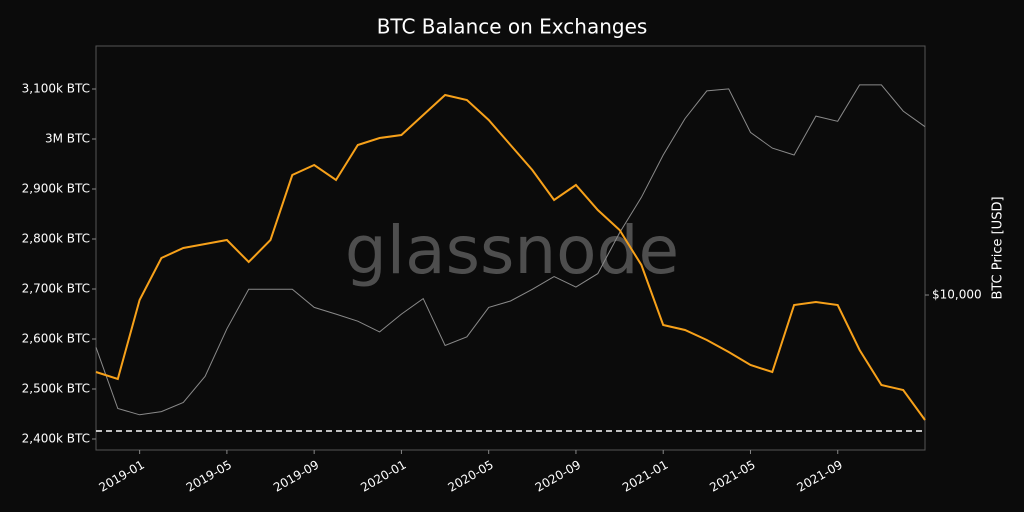 This screenshot has width=1024, height=512. Describe the element at coordinates (56, 439) in the screenshot. I see `y-tick-label: 2,400k BTC` at that location.